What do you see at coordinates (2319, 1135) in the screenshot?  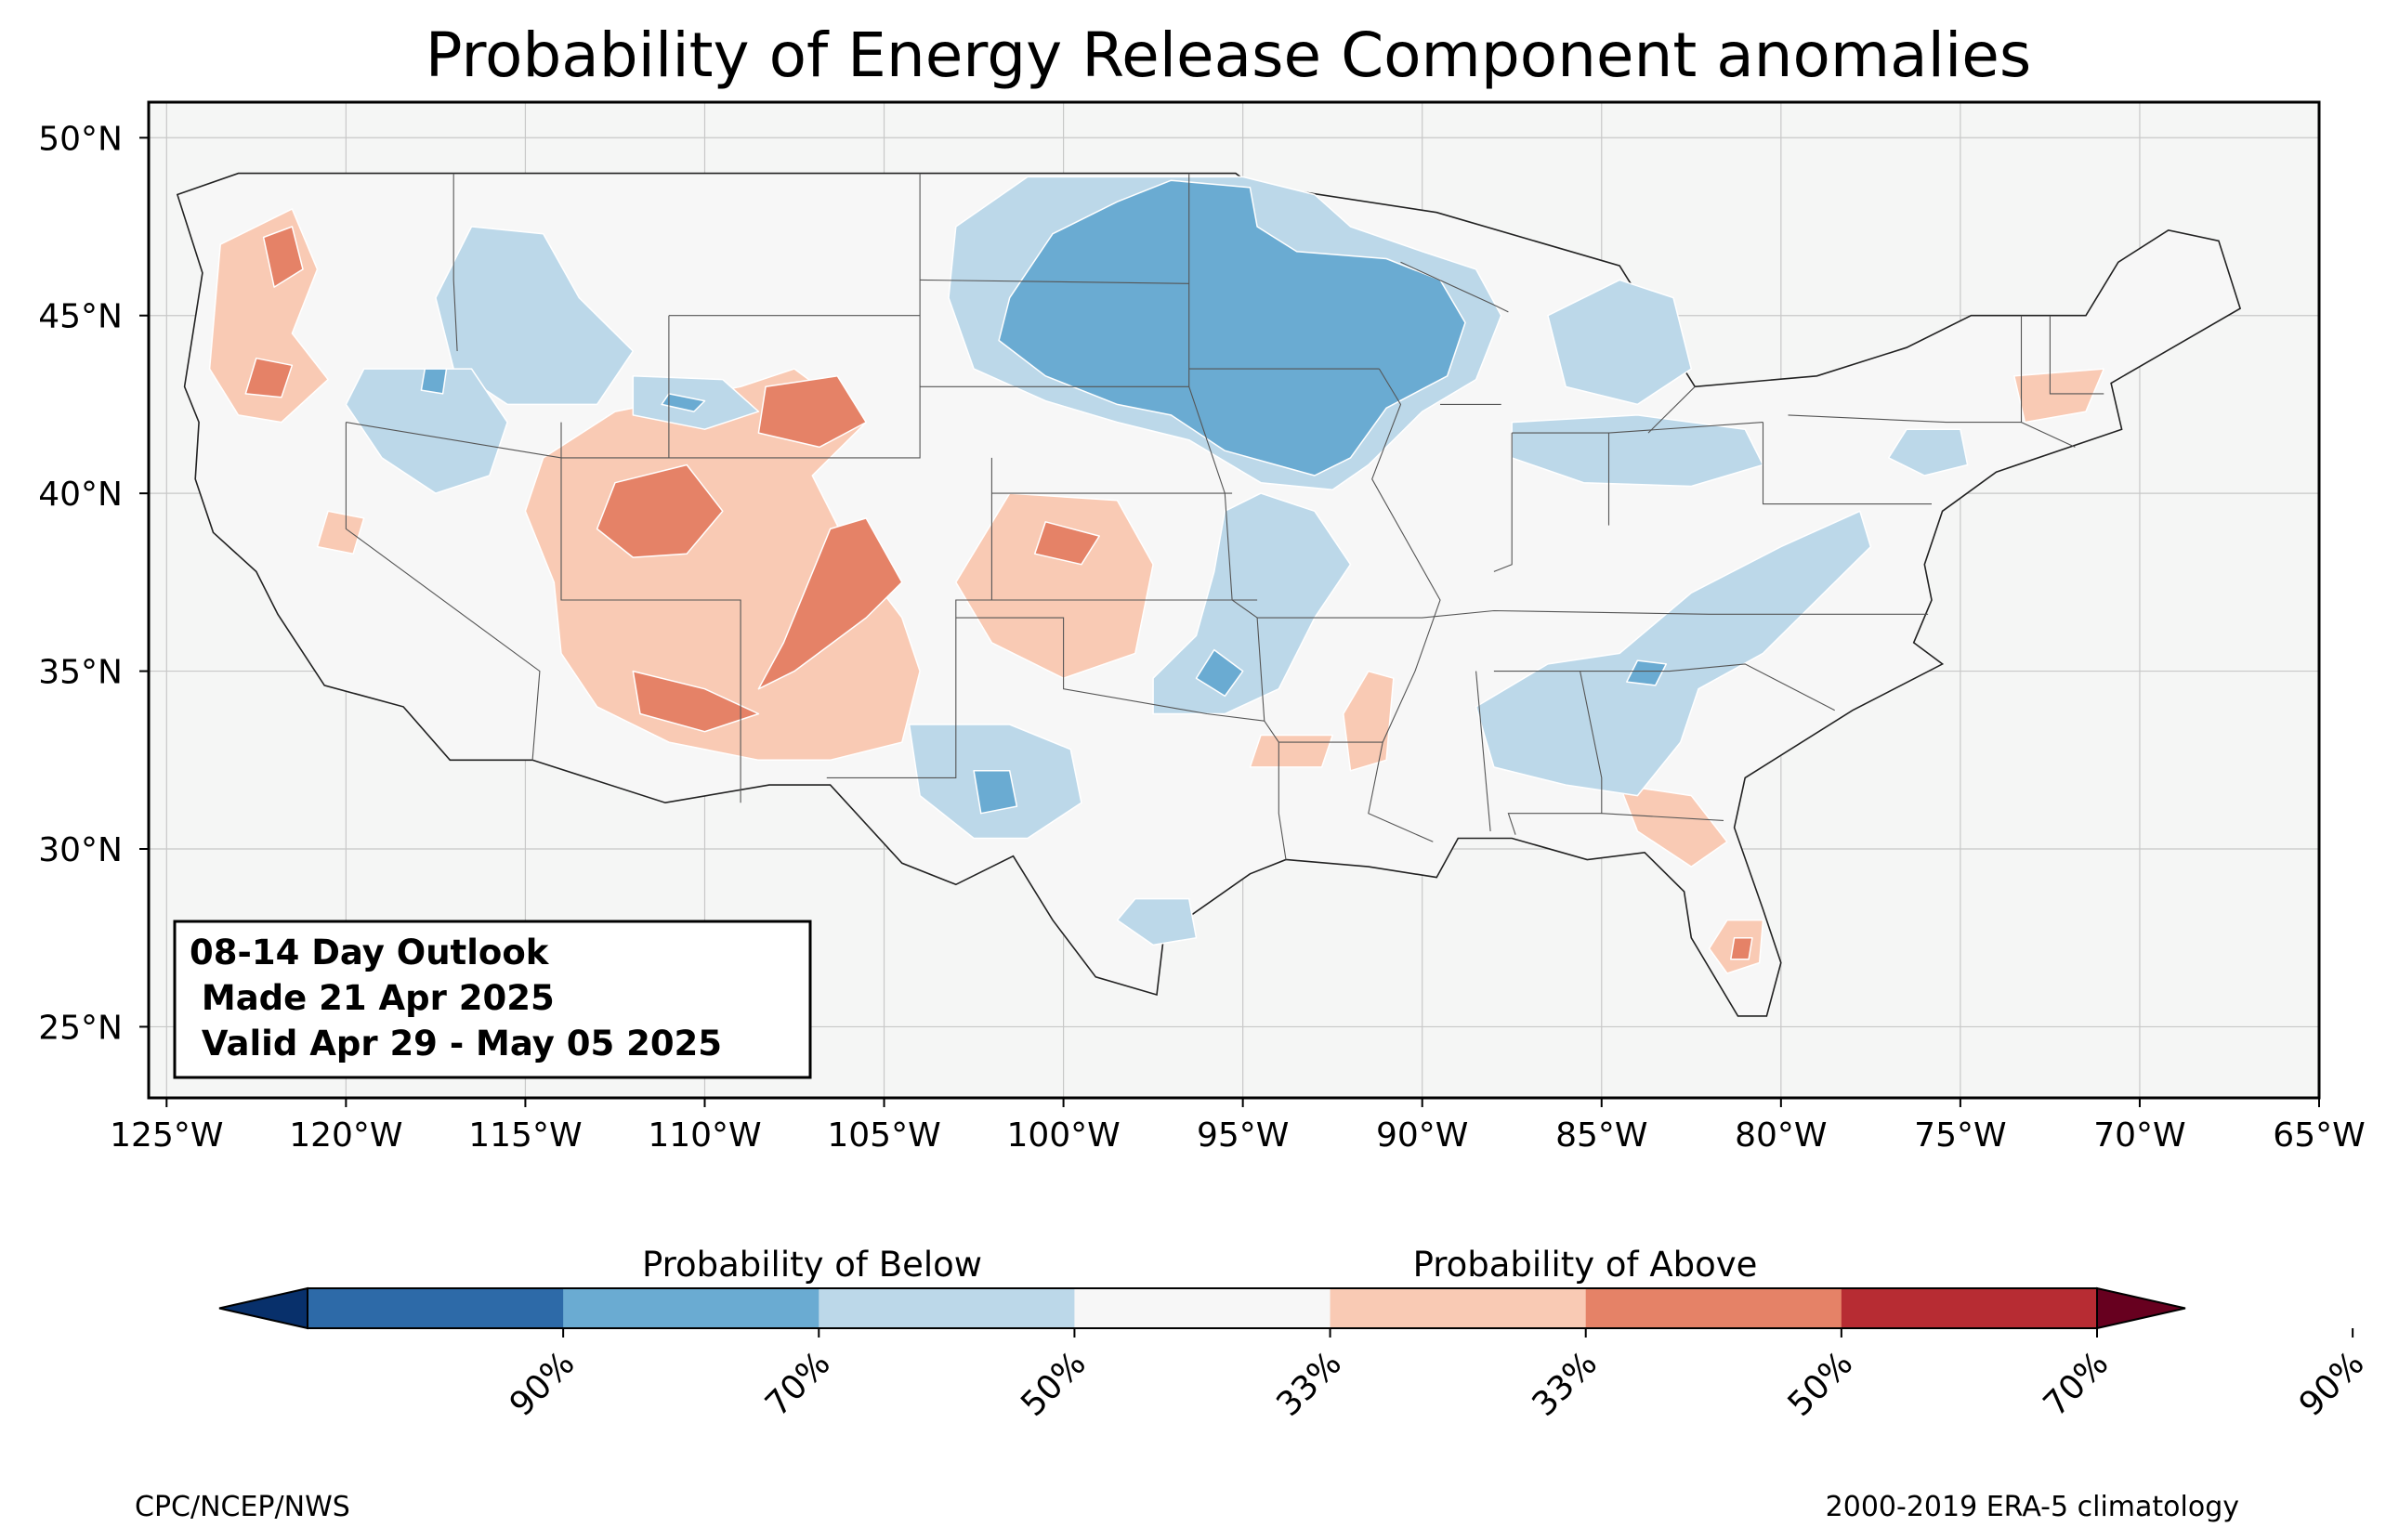 I see `lon-tick-label: 65°W` at bounding box center [2319, 1135].